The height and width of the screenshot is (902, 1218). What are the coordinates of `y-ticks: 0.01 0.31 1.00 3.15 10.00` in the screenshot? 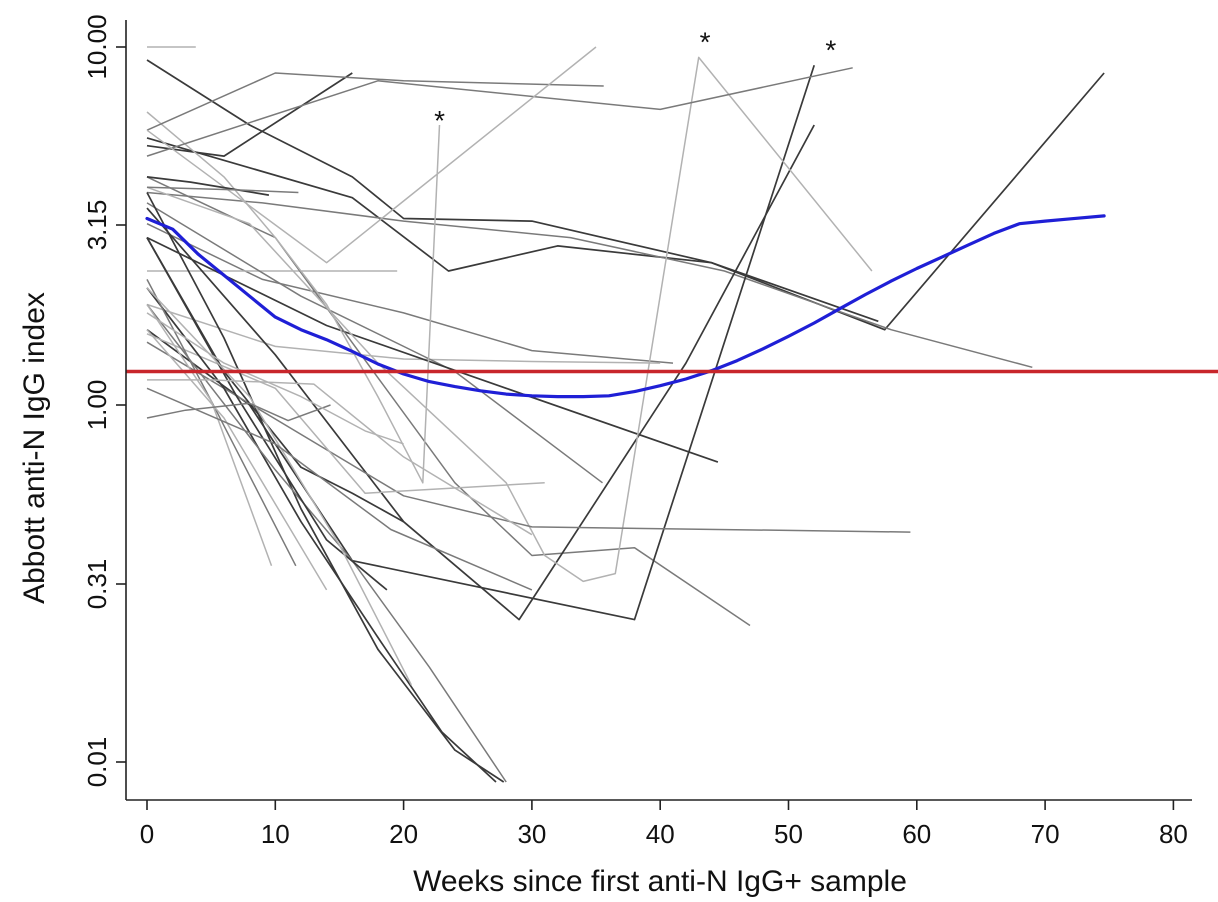 It's located at (104, 400).